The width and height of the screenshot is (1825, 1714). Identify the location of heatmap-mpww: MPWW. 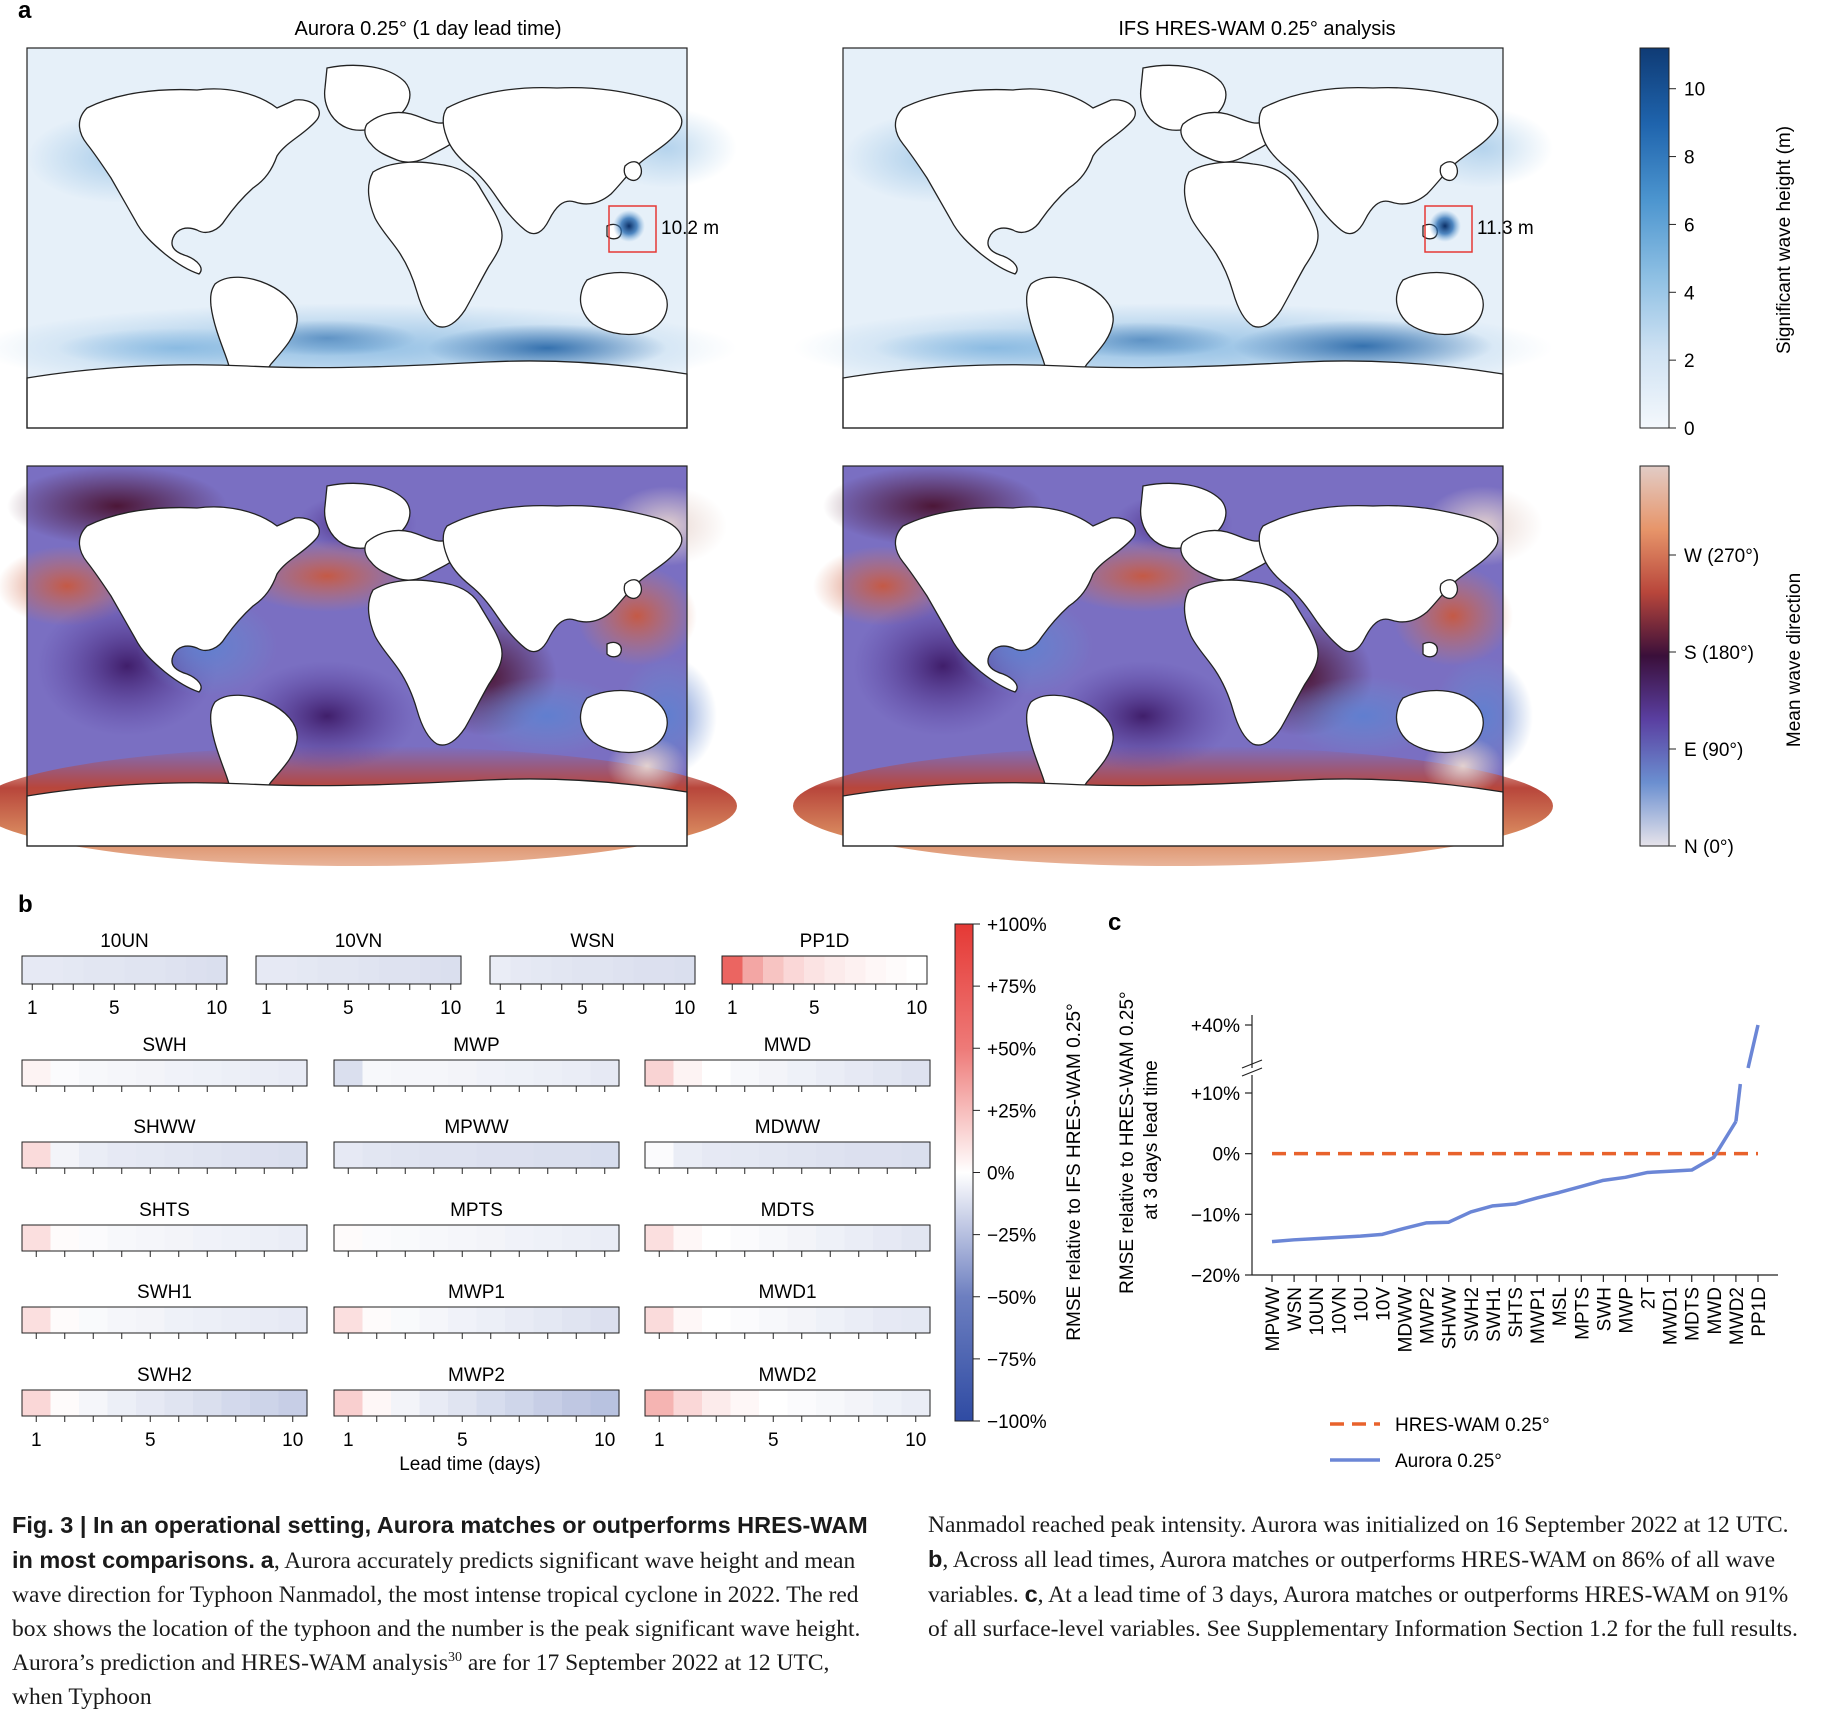
(476, 1145).